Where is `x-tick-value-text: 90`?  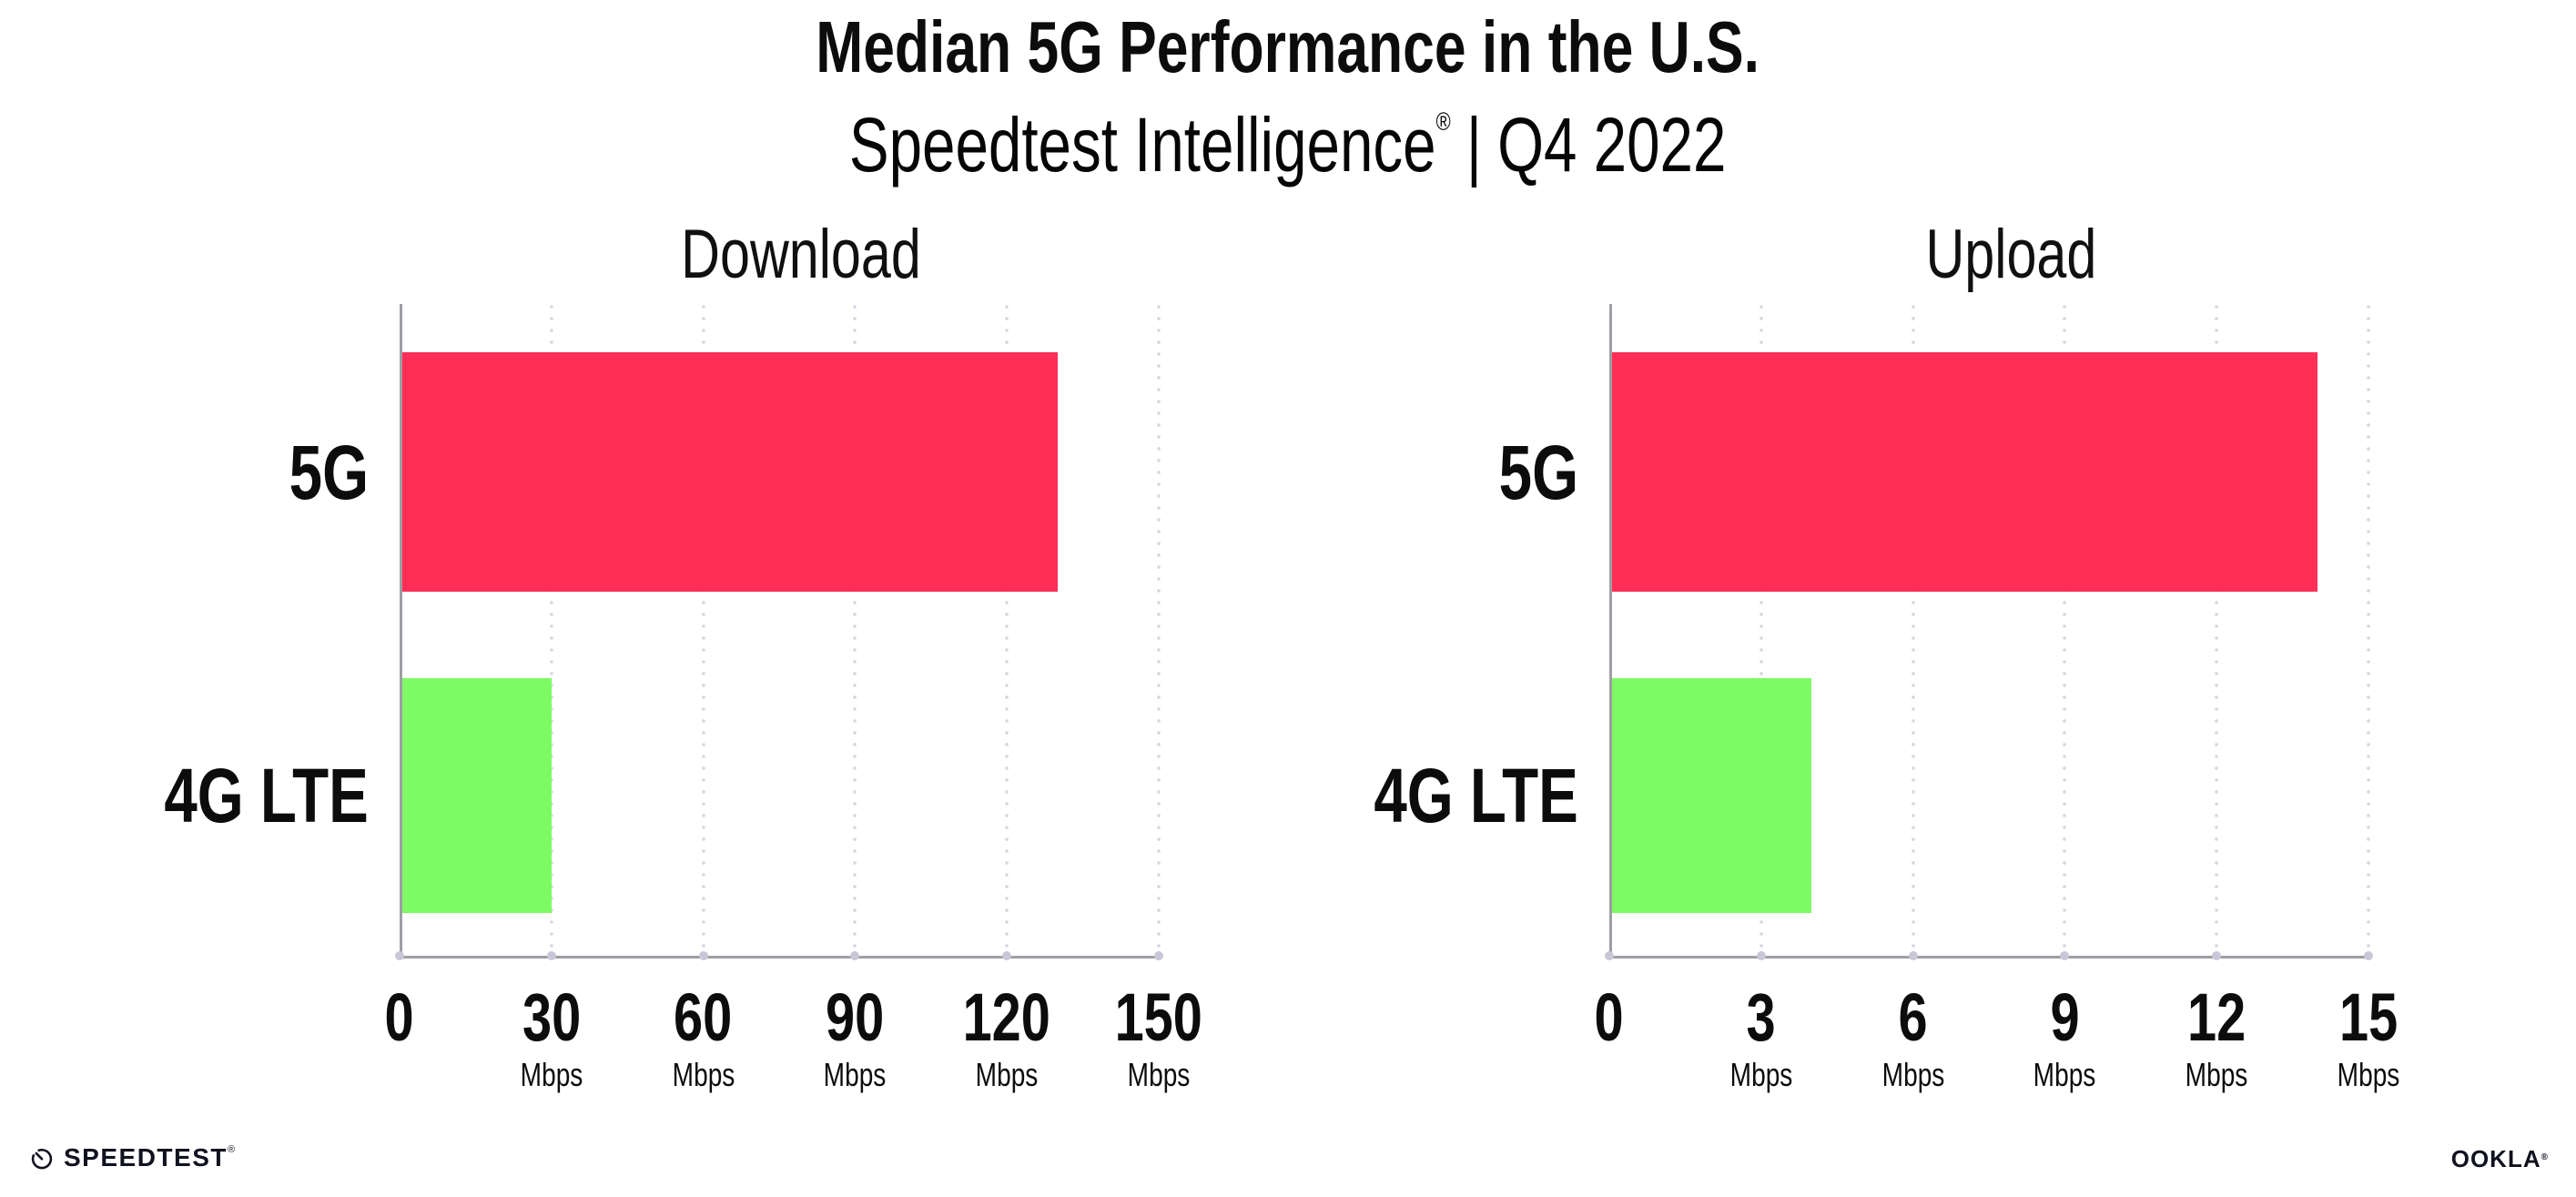 x-tick-value-text: 90 is located at coordinates (855, 1017).